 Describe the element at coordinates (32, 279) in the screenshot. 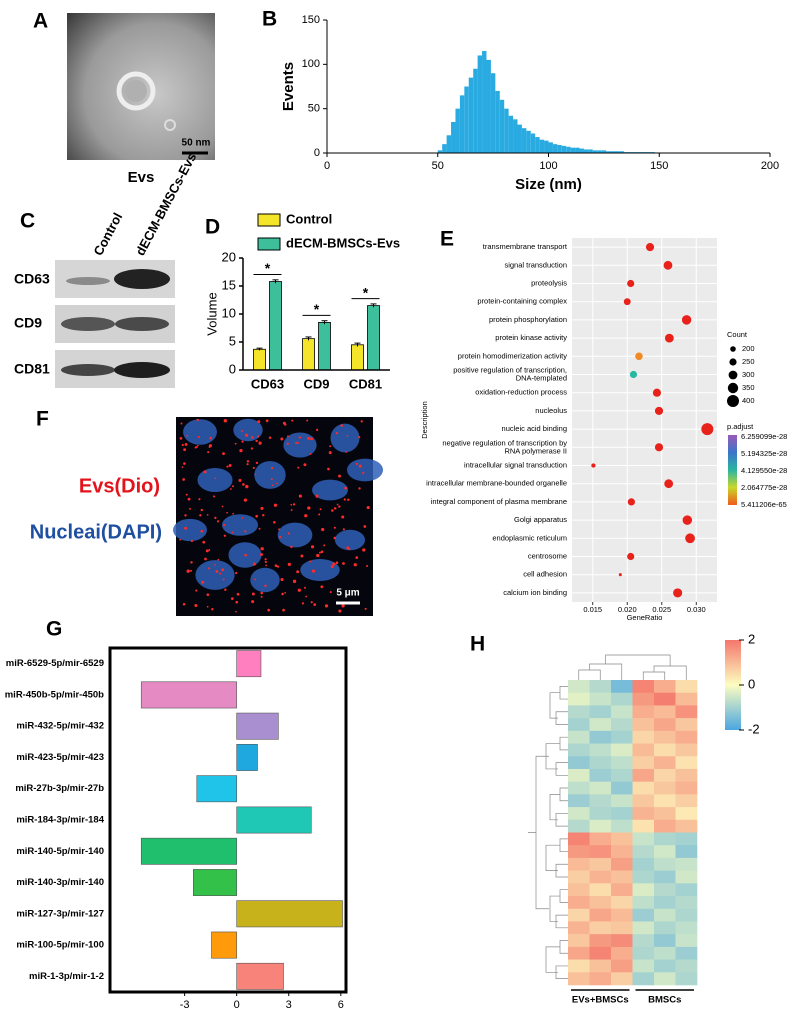

I see `row-label: CD63` at that location.